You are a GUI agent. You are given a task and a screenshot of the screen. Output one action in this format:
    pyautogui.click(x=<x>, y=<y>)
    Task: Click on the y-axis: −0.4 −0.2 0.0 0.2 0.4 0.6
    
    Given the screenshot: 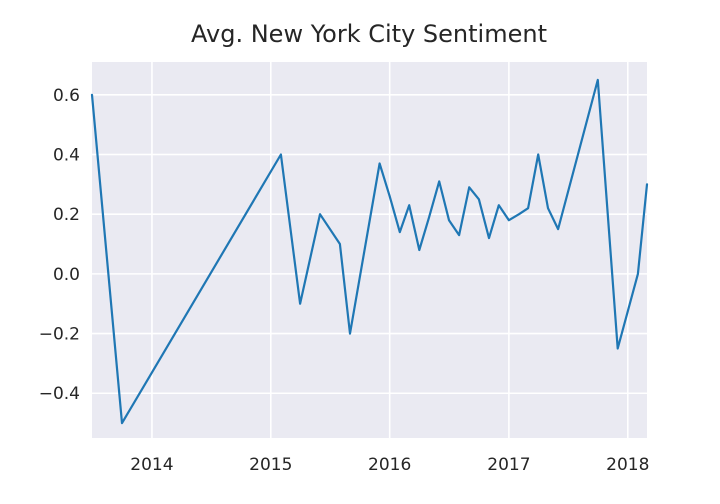 What is the action you would take?
    pyautogui.click(x=59, y=245)
    